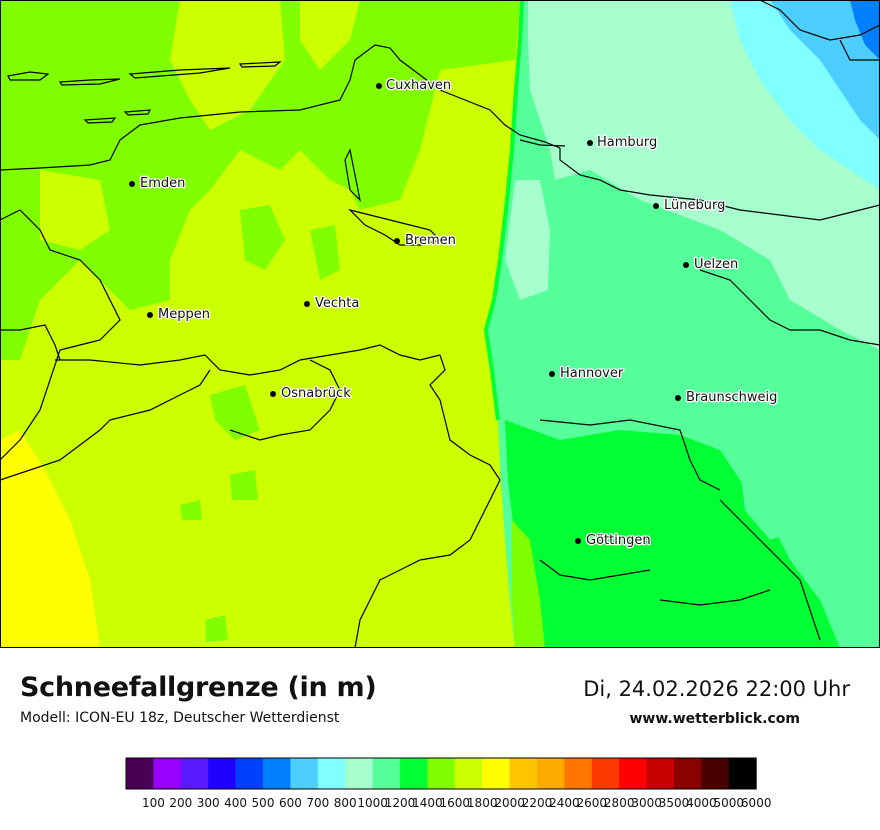 The height and width of the screenshot is (830, 880). What do you see at coordinates (13, 515) in the screenshot?
I see `field-2000-b` at bounding box center [13, 515].